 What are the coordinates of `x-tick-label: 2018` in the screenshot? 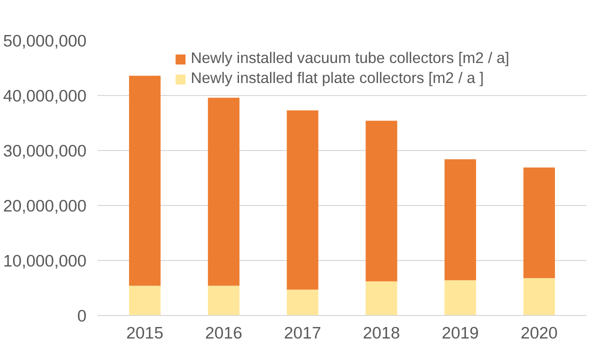 It's located at (381, 333).